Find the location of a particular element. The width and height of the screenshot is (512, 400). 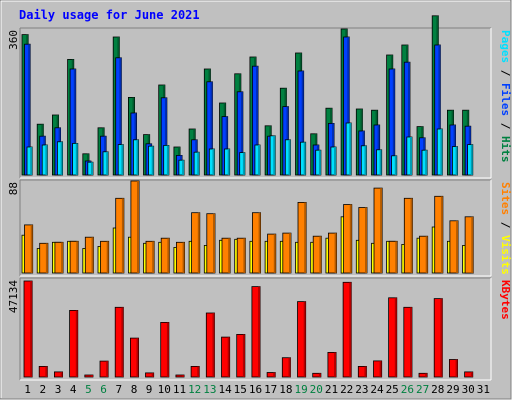

panel-max-label: 360 is located at coordinates (13, 40).